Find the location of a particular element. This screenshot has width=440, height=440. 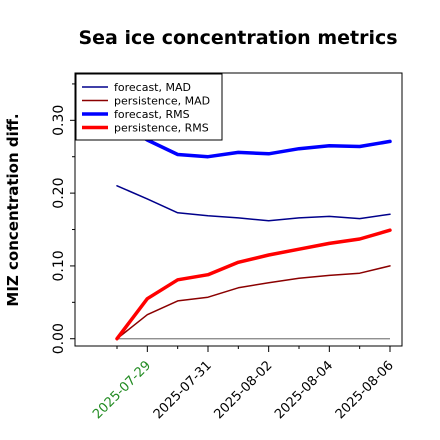

y-axis-label: MIZ concentration diff. is located at coordinates (13, 209).